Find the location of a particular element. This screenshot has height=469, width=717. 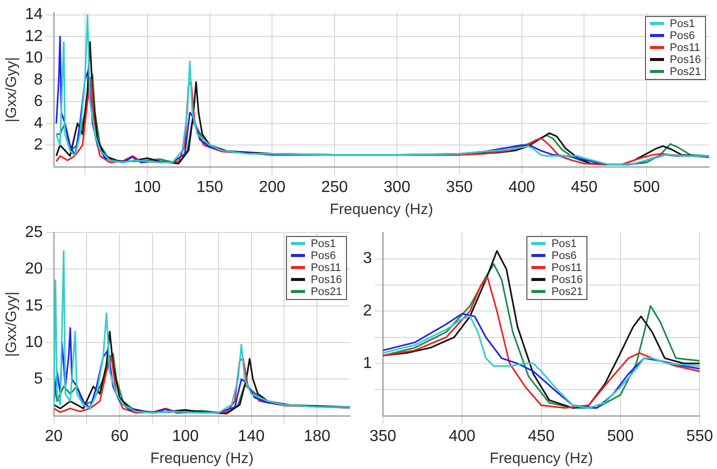

y-tick-label: 3 is located at coordinates (367, 259).